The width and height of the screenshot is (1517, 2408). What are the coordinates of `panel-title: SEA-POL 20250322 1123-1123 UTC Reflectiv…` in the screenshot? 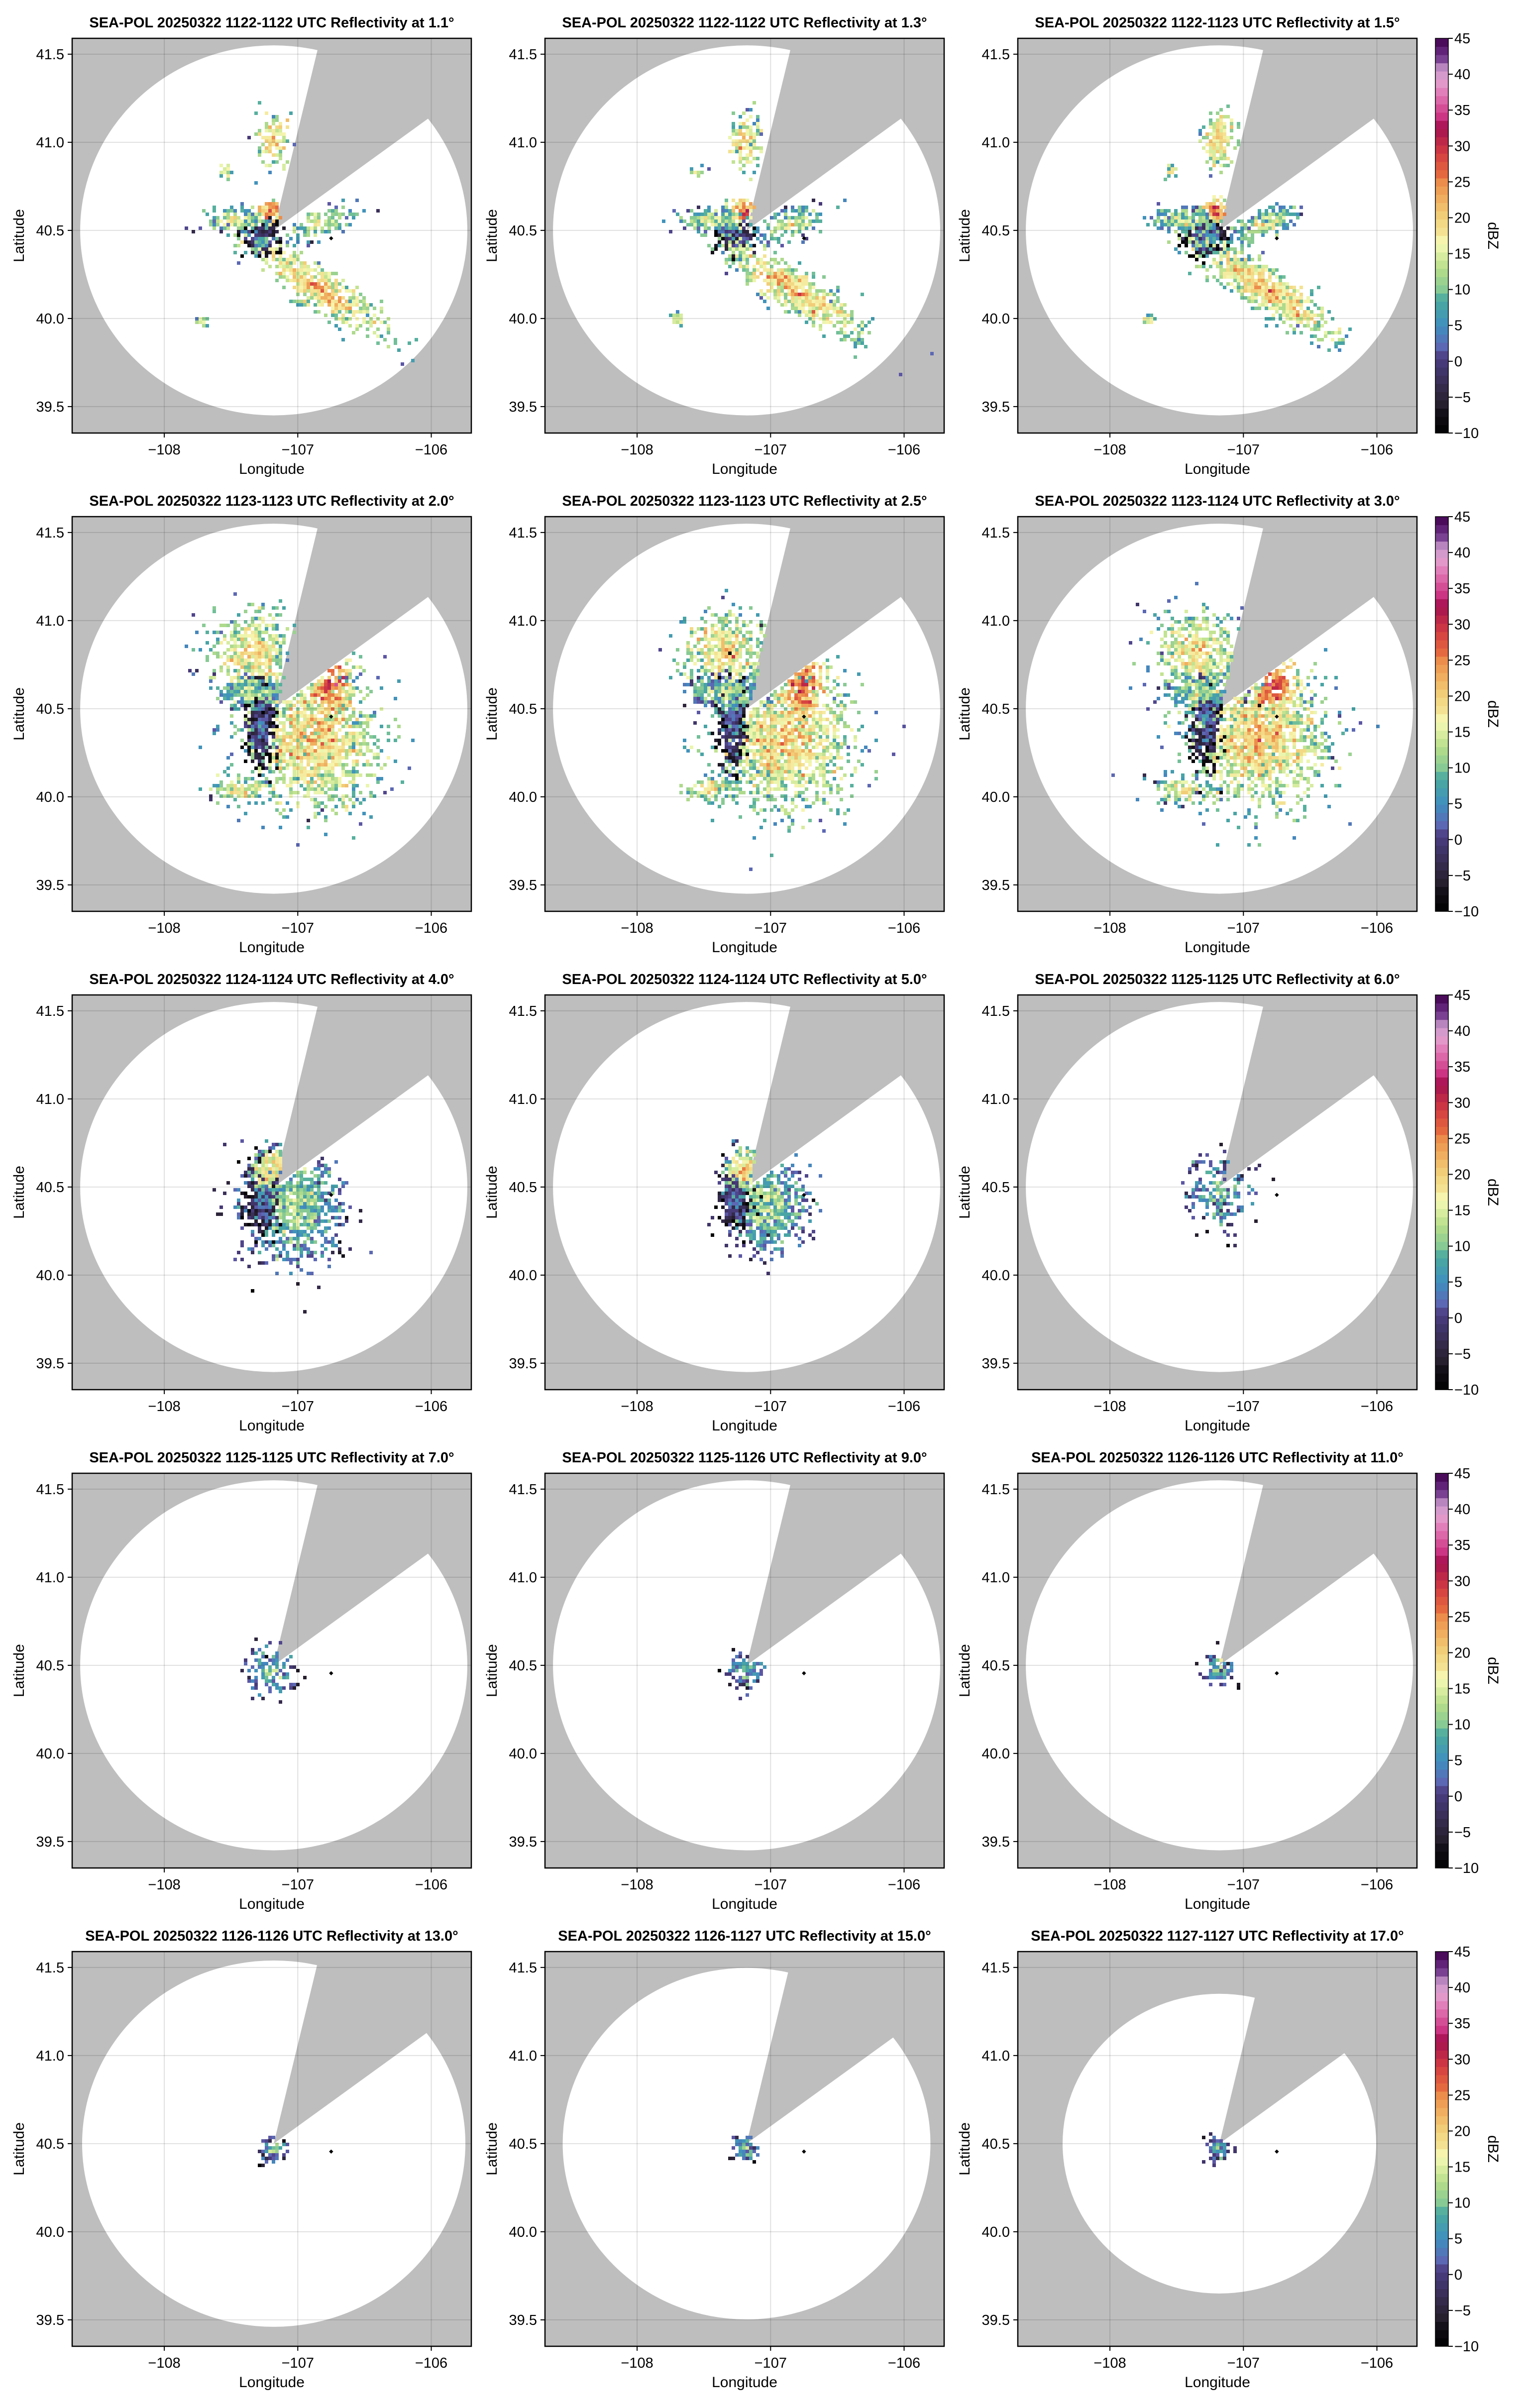 It's located at (271, 501).